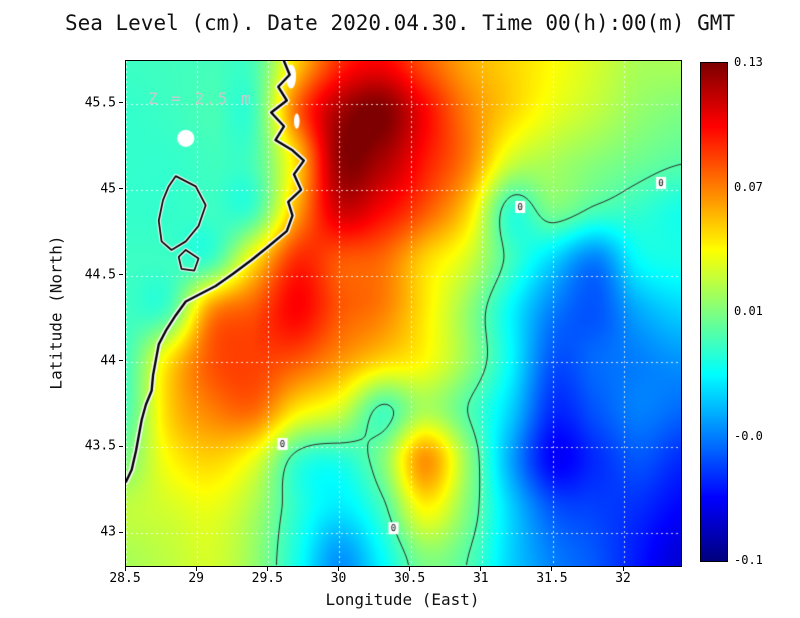 The width and height of the screenshot is (800, 618). Describe the element at coordinates (552, 578) in the screenshot. I see `x-tick-label: 31.5` at that location.